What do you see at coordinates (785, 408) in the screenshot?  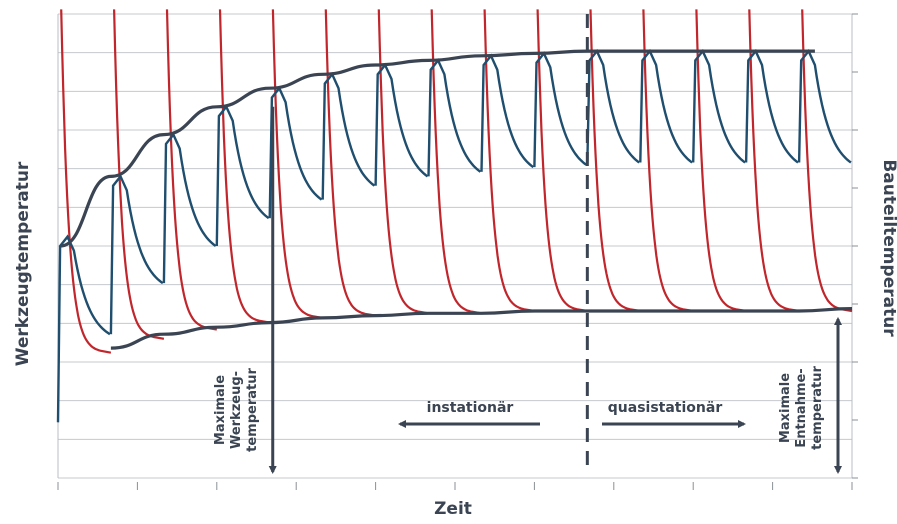 I see `max-entnahme-line-1: Maximale` at bounding box center [785, 408].